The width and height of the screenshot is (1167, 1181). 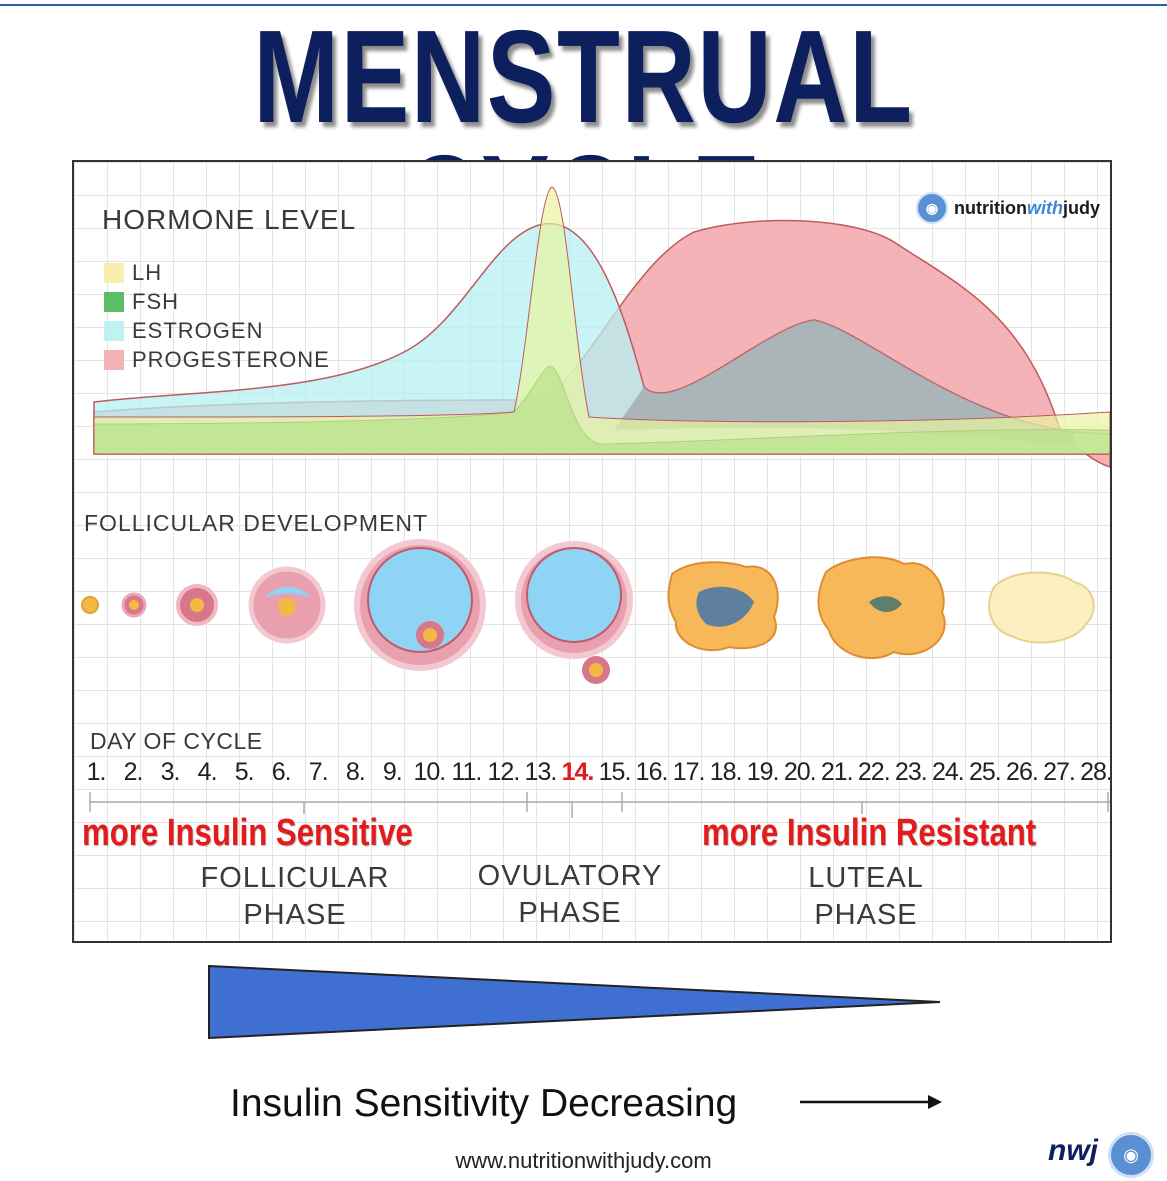 I want to click on follicular-phase-label: FOLLICULAR PHASE, so click(x=295, y=897).